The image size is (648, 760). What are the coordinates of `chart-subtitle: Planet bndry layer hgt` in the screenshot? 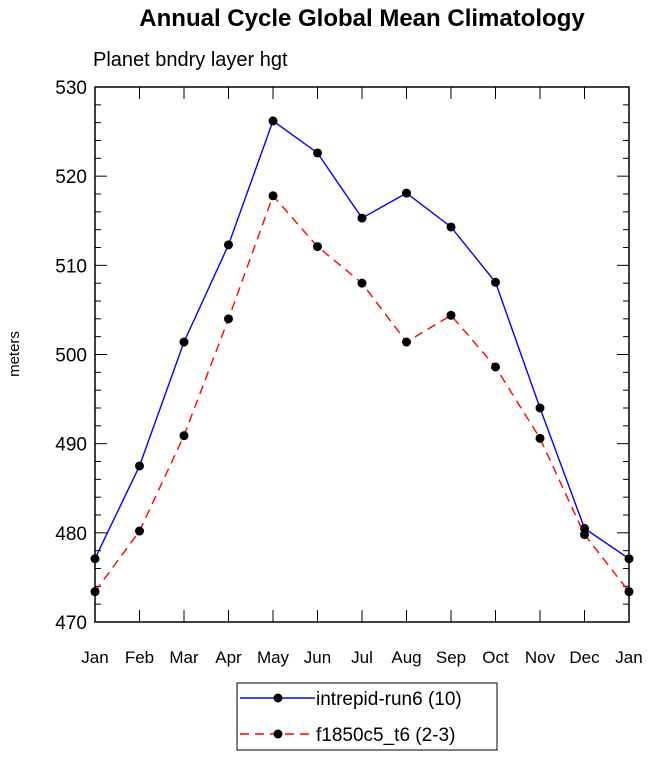 It's located at (190, 60).